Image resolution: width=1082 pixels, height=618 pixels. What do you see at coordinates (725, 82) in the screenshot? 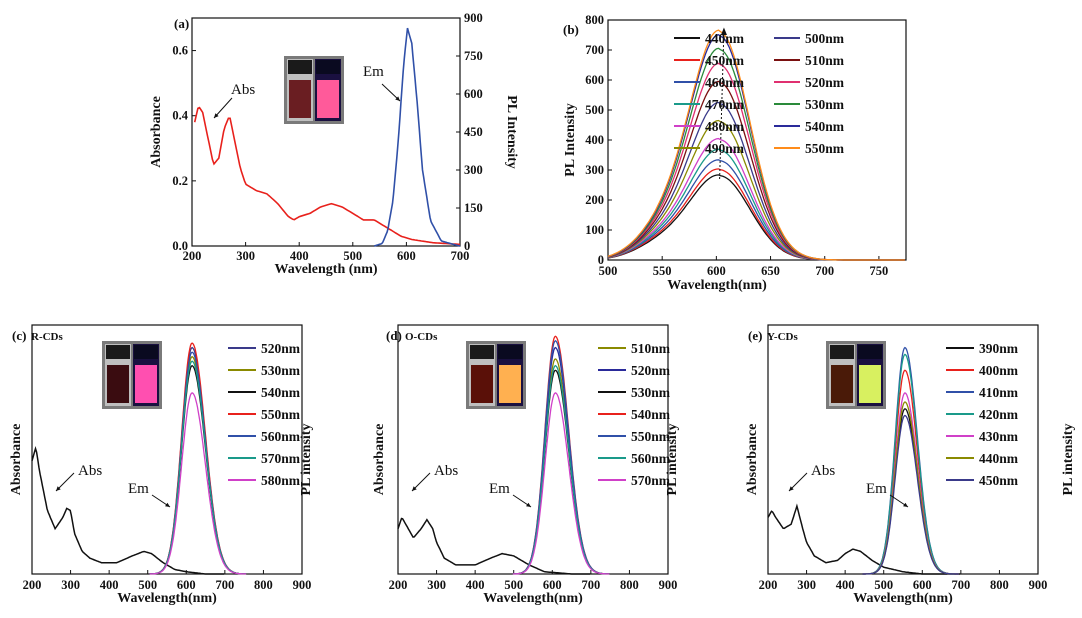
I see `legend-label: 460nm` at bounding box center [725, 82].